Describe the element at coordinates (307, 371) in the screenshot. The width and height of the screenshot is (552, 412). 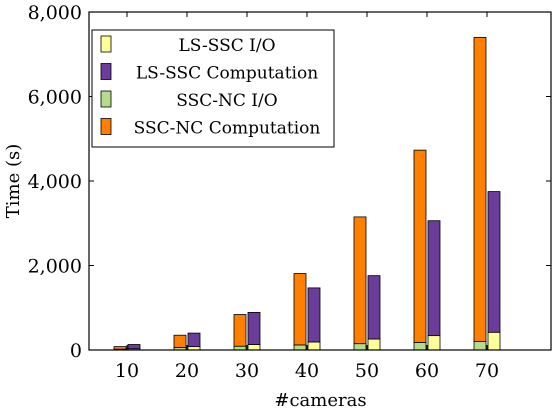
I see `x-tick-label: 40` at that location.